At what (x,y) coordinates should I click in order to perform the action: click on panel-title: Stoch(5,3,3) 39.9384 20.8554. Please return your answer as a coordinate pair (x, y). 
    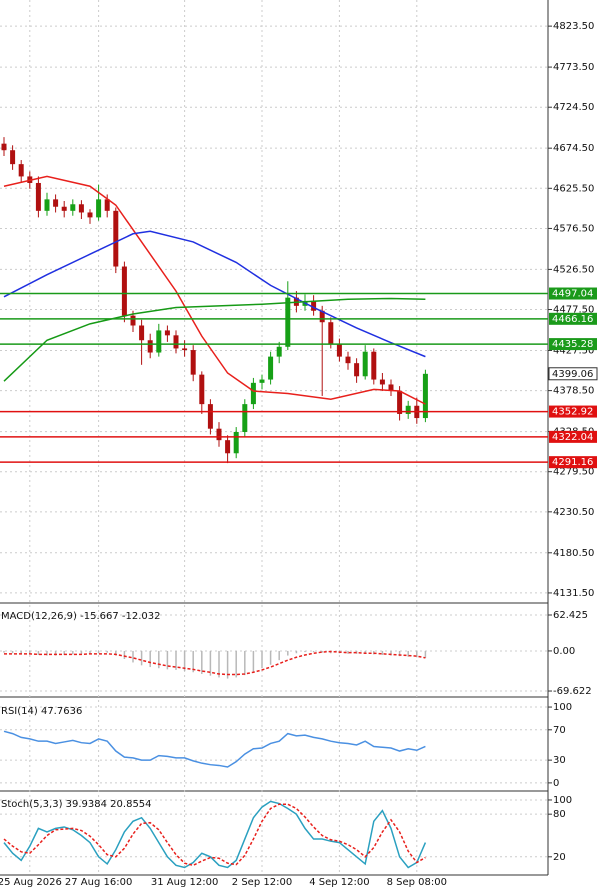
    Looking at the image, I should click on (76, 804).